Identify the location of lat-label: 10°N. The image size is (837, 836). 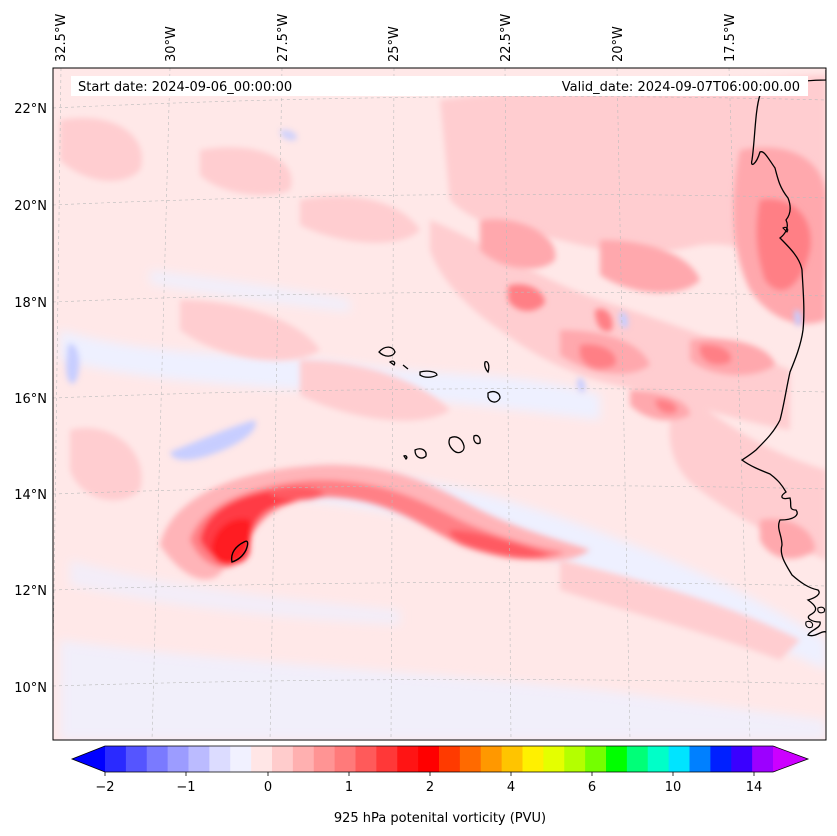
(30, 688).